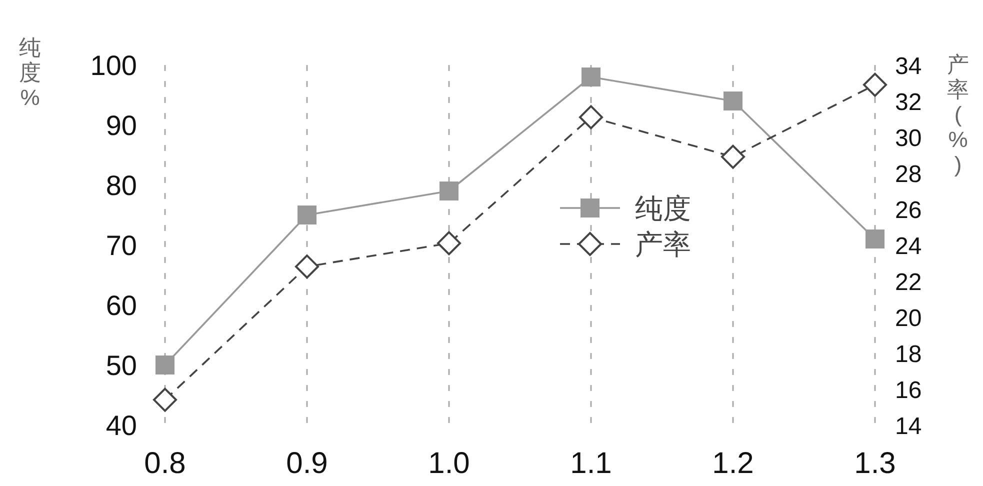 The width and height of the screenshot is (983, 486). Describe the element at coordinates (663, 209) in the screenshot. I see `legend-label: 纯度` at that location.